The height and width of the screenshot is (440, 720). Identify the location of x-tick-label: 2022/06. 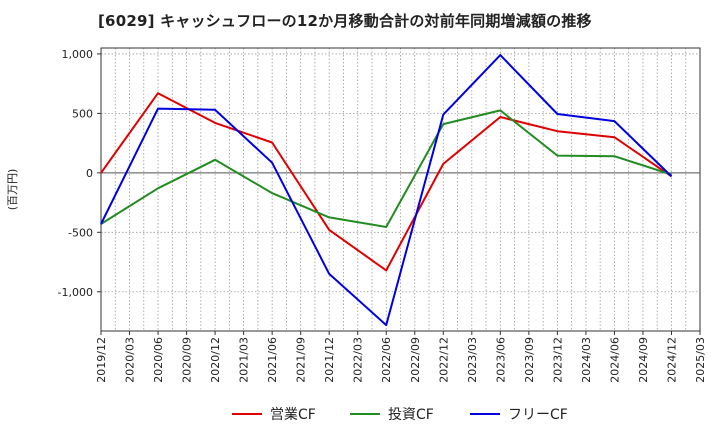
(386, 360).